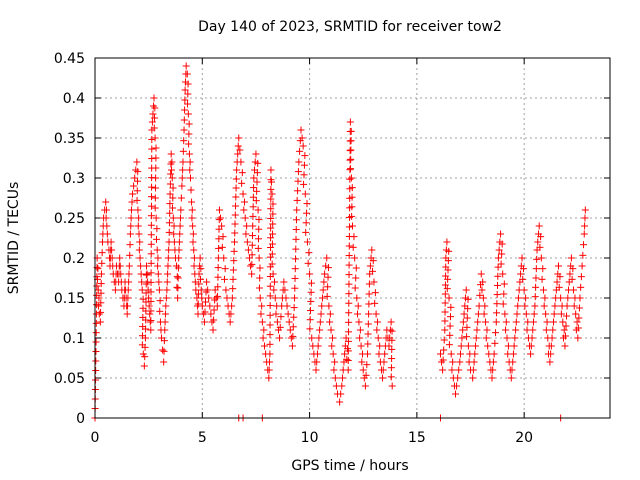 This screenshot has width=640, height=480. What do you see at coordinates (74, 339) in the screenshot?
I see `y-tick-label: 0.1` at bounding box center [74, 339].